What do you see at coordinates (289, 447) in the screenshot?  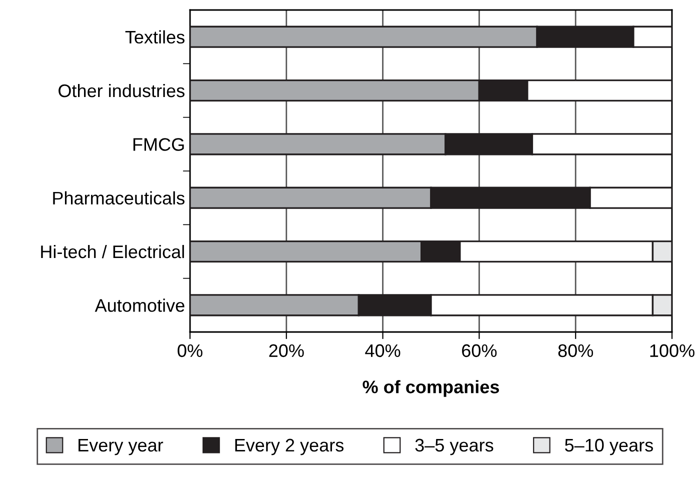 I see `legend-label: Every 2 years` at bounding box center [289, 447].